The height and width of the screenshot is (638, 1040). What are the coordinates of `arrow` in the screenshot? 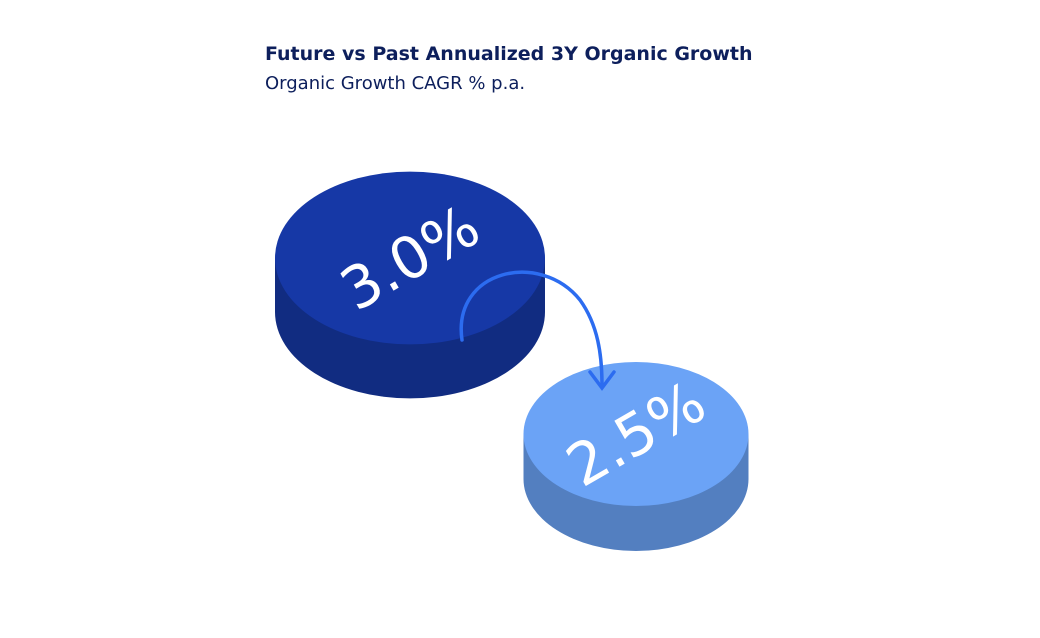 It's located at (537, 330).